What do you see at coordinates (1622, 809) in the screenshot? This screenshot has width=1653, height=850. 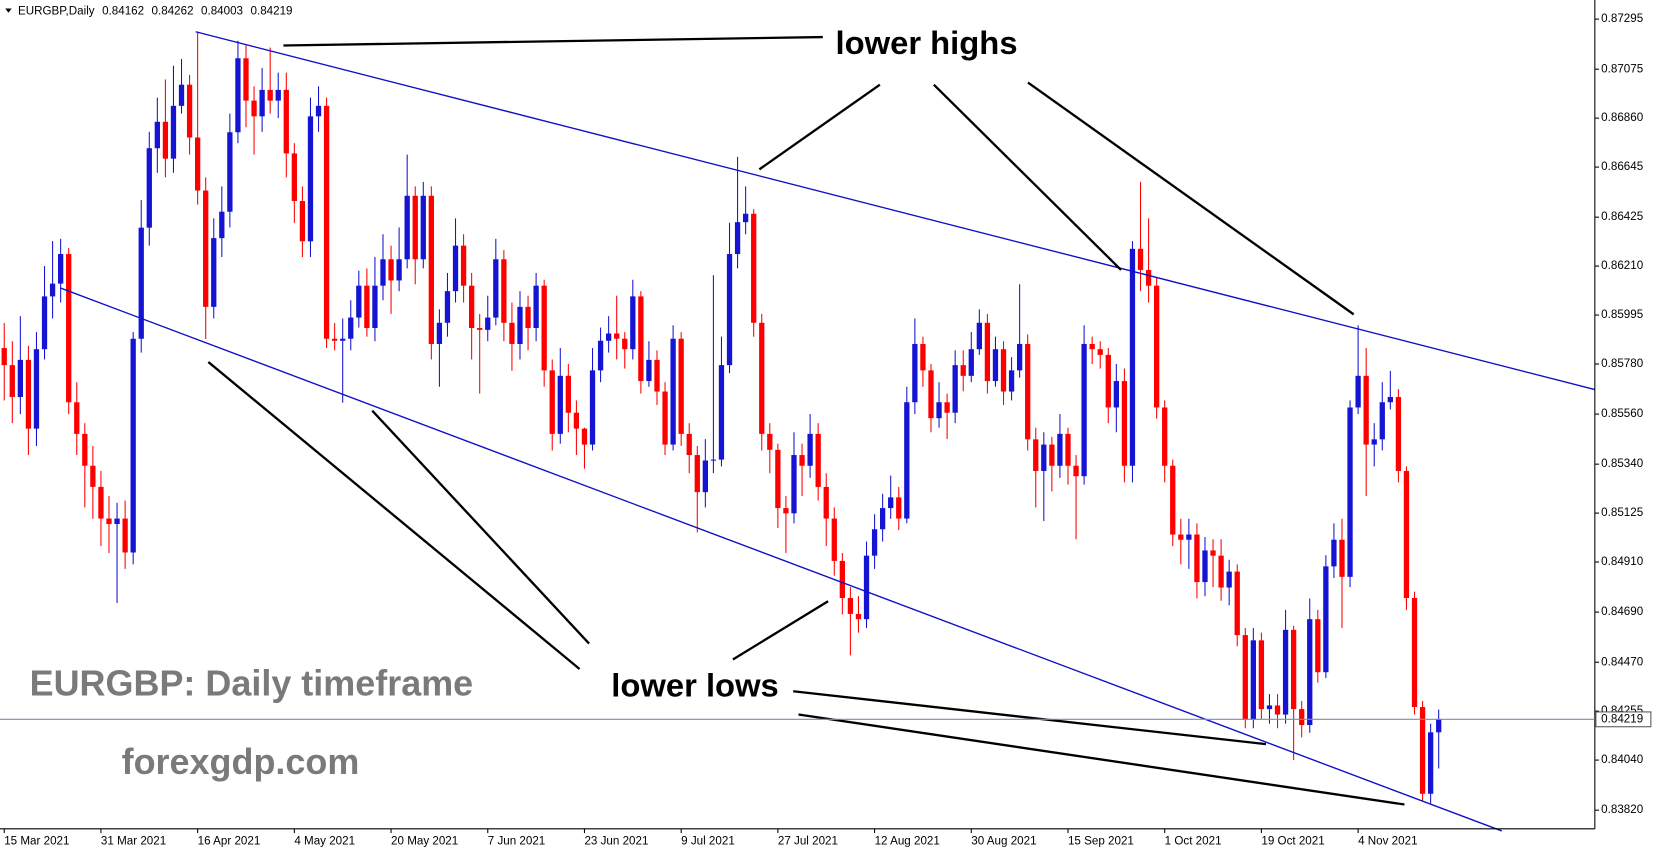 I see `y-tick-label: 0.83820` at bounding box center [1622, 809].